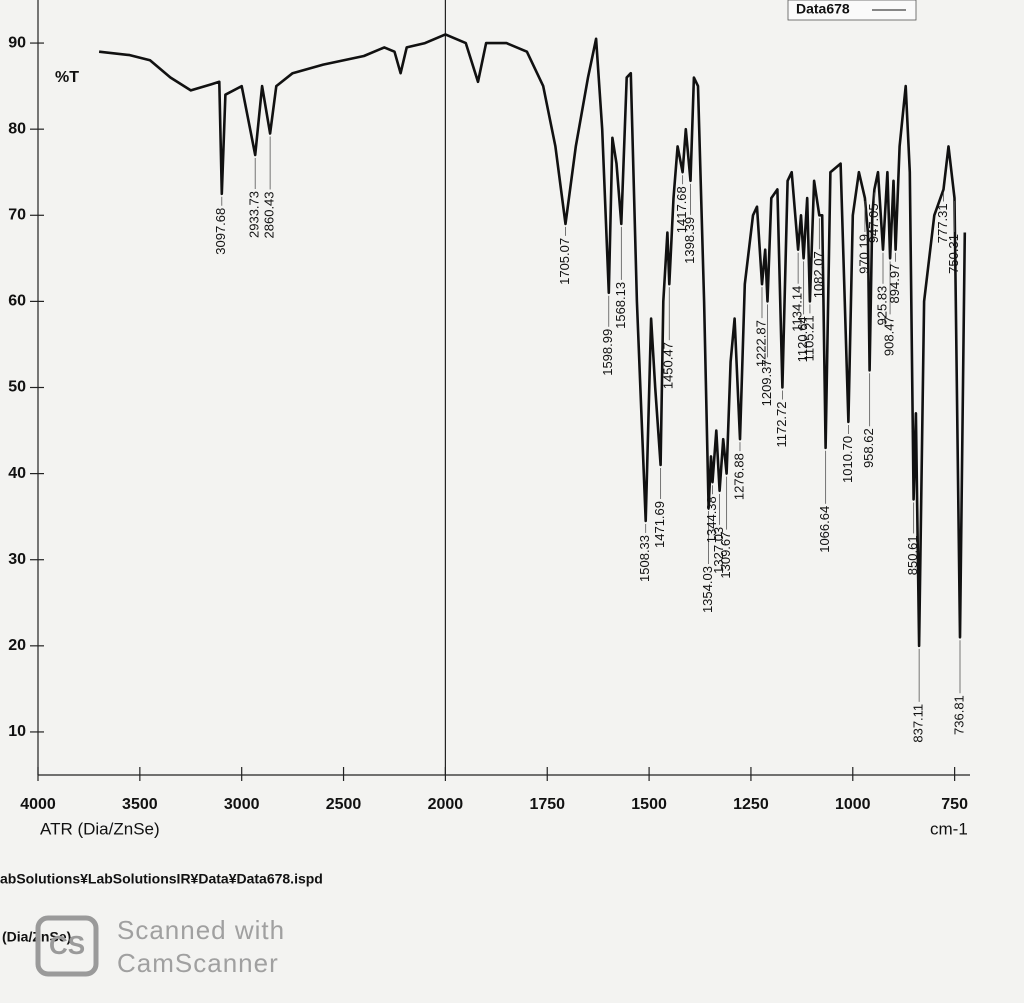  Describe the element at coordinates (38, 804) in the screenshot. I see `x-tick-label: 4000` at that location.